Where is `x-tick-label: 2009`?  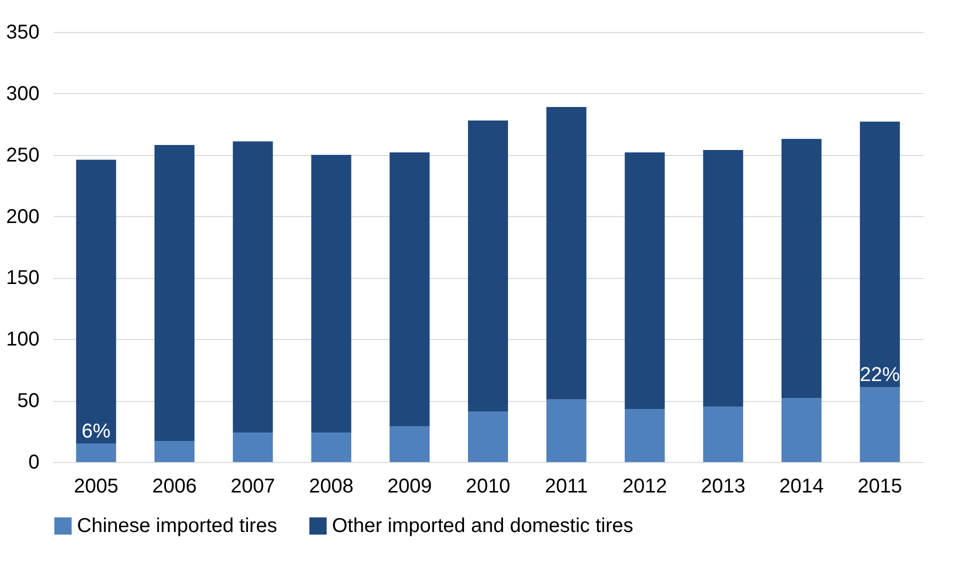
x-tick-label: 2009 is located at coordinates (409, 487).